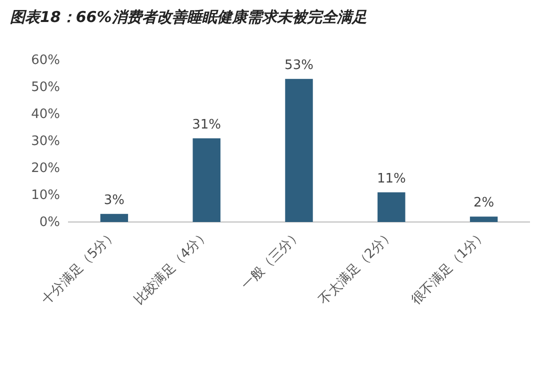  I want to click on chart-title: 图表18：66%消费者改善睡眠健康需求未被完全满足, so click(188, 17).